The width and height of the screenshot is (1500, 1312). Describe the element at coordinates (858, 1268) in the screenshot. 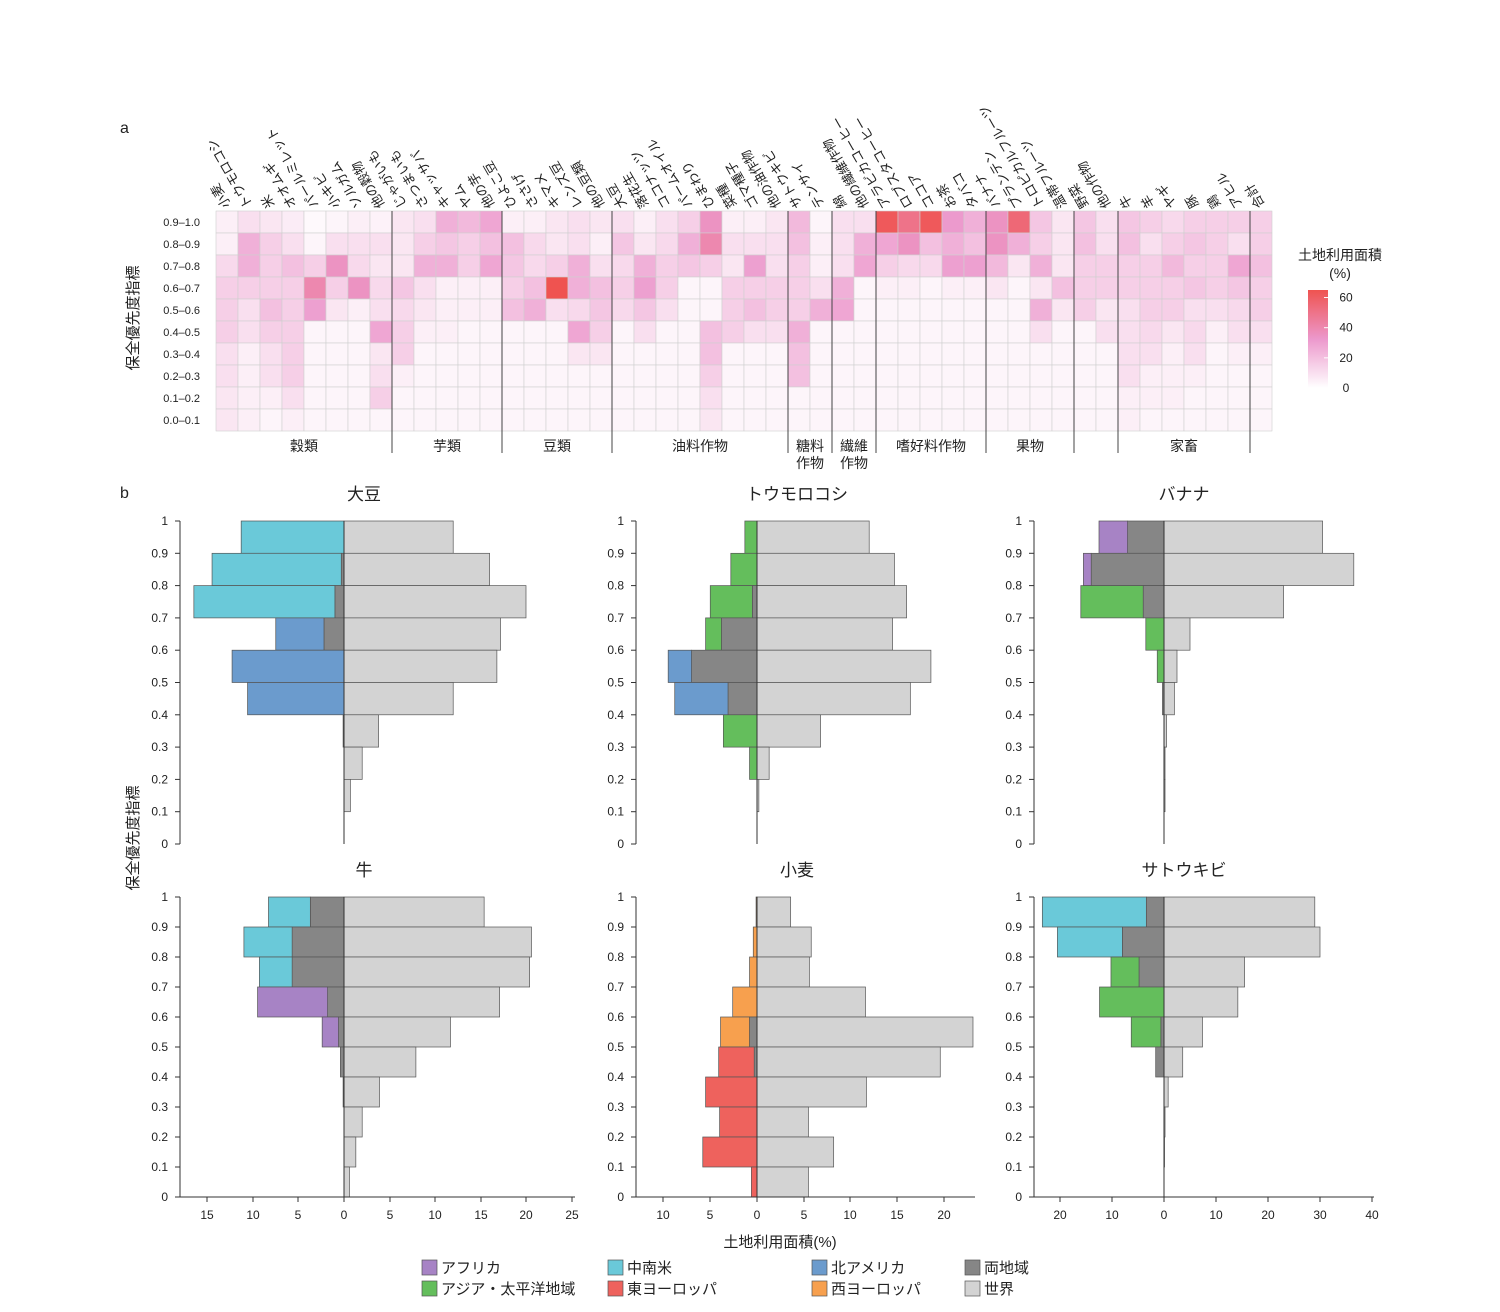

I see `legend-item-north-america: 北アメリカ` at that location.